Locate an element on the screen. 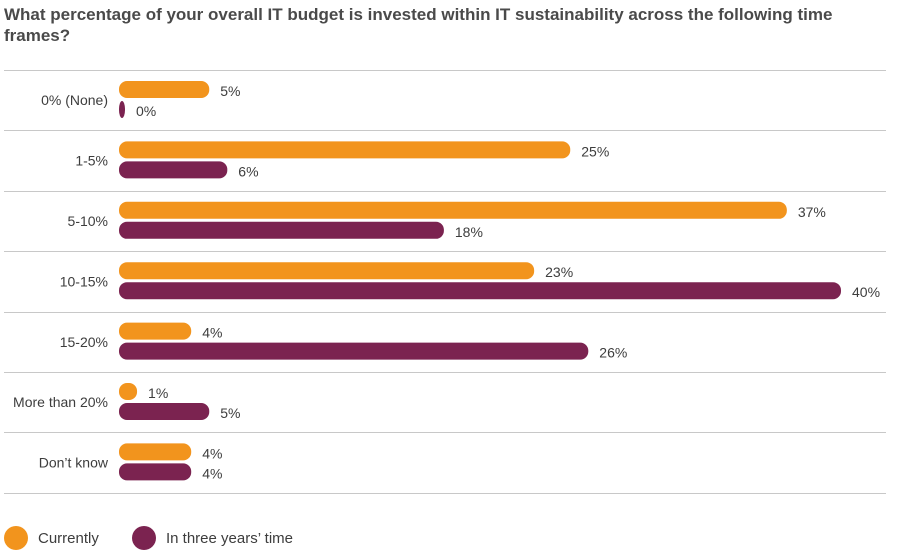 This screenshot has width=900, height=557. data-label: 37% is located at coordinates (812, 212).